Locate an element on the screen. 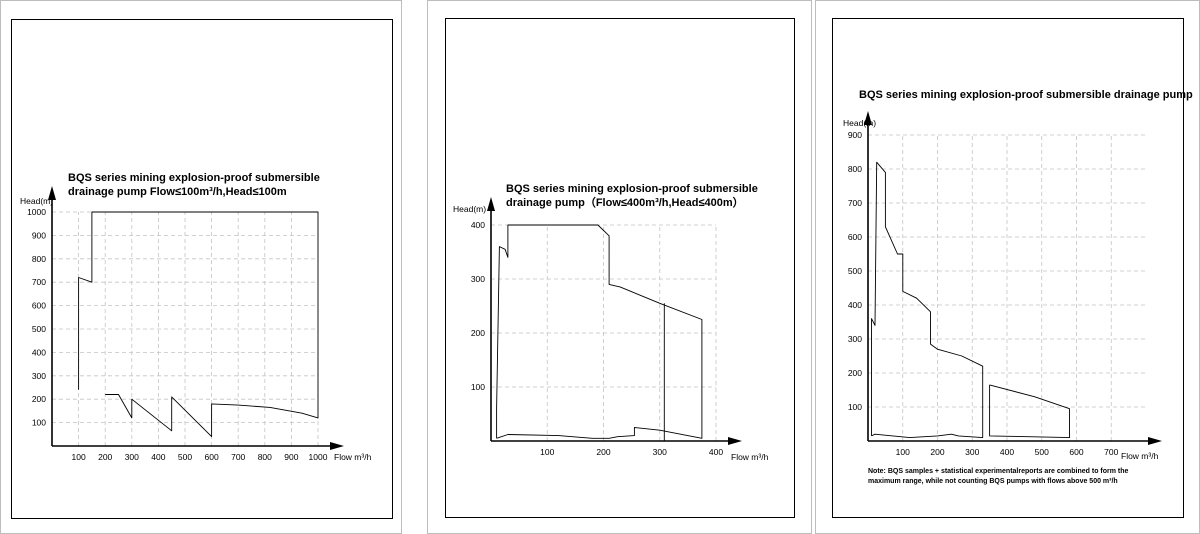 The height and width of the screenshot is (534, 1200). chart-3-y-tick-label: 100 is located at coordinates (855, 407).